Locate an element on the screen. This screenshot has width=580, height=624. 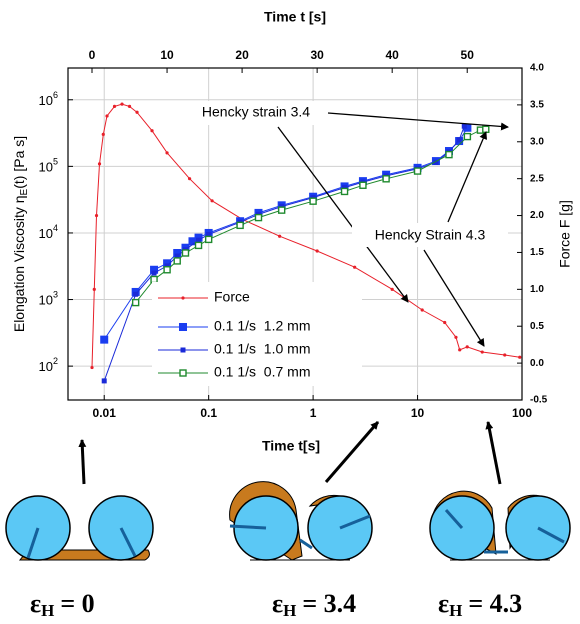
y-tick-exponent: 2 is located at coordinates (55, 362).